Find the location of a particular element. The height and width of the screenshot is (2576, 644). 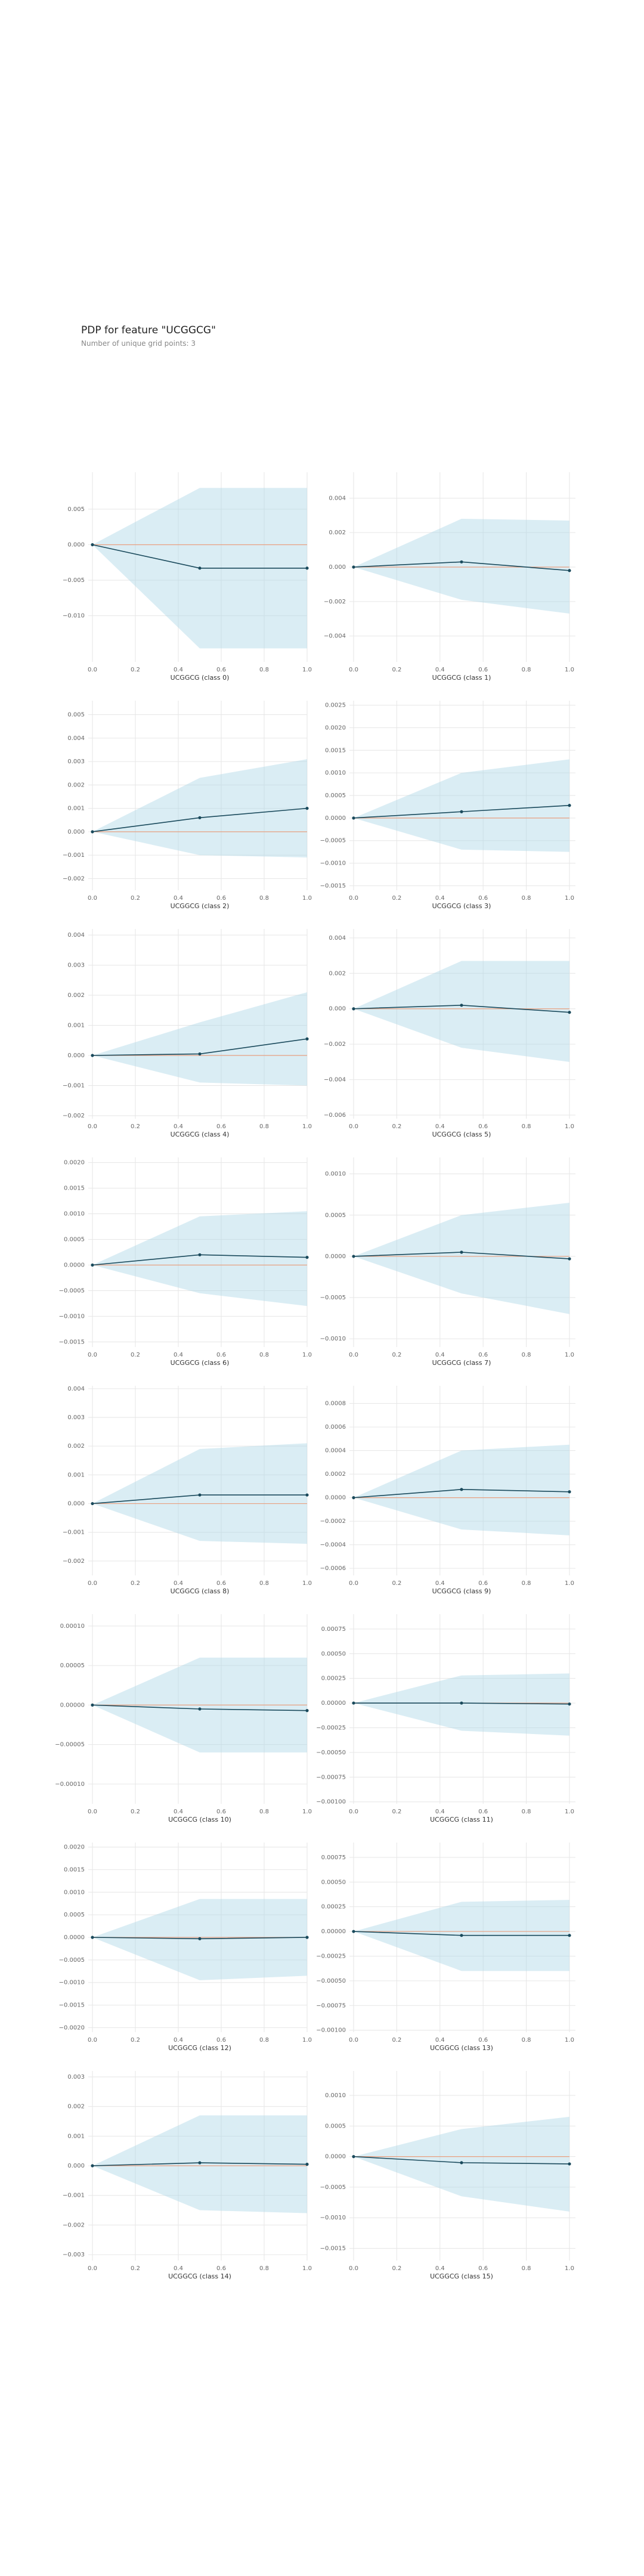

y-tick-label: −0.0005 is located at coordinates (333, 841).